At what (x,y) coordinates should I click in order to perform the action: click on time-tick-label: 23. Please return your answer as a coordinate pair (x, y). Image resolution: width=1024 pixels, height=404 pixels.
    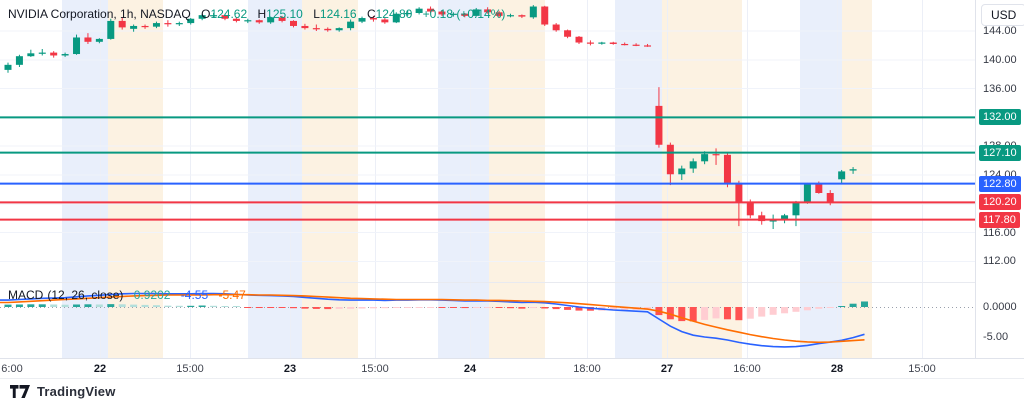
    Looking at the image, I should click on (290, 369).